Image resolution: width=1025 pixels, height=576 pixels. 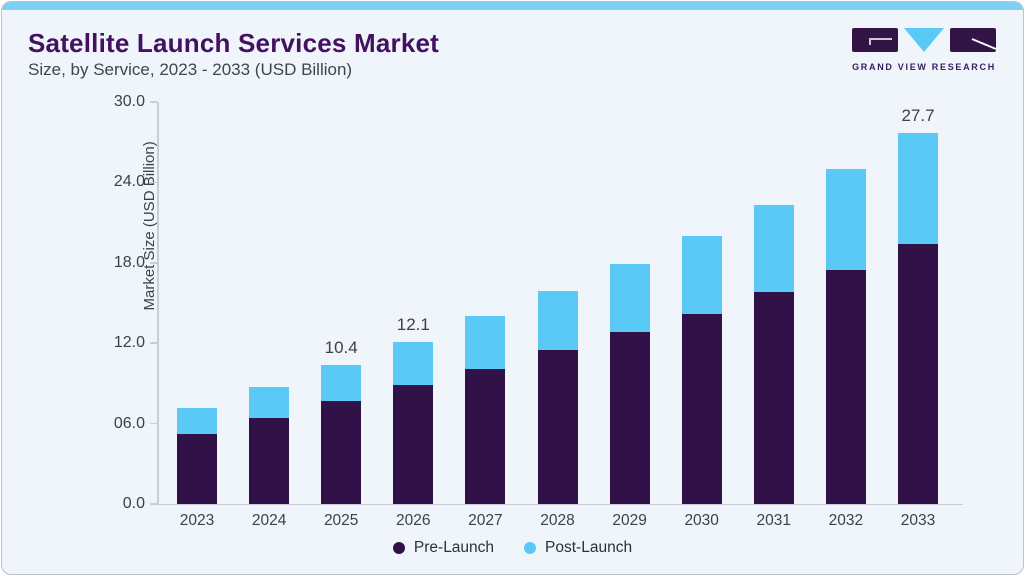 What do you see at coordinates (129, 262) in the screenshot?
I see `y-tick-label: 18.0` at bounding box center [129, 262].